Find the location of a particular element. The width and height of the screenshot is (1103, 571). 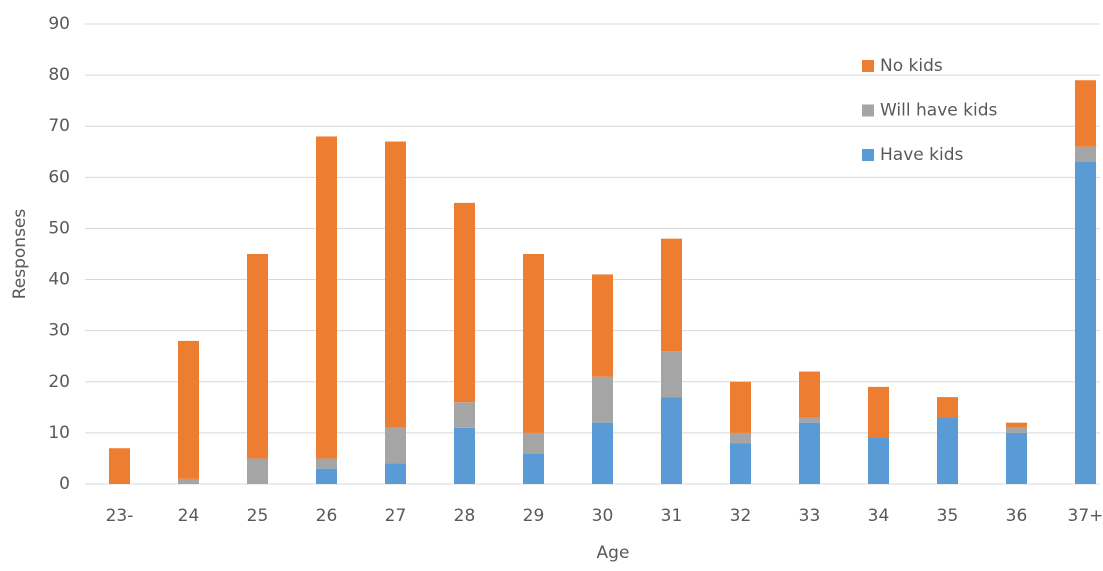

x-tick-label: 24 is located at coordinates (189, 516).